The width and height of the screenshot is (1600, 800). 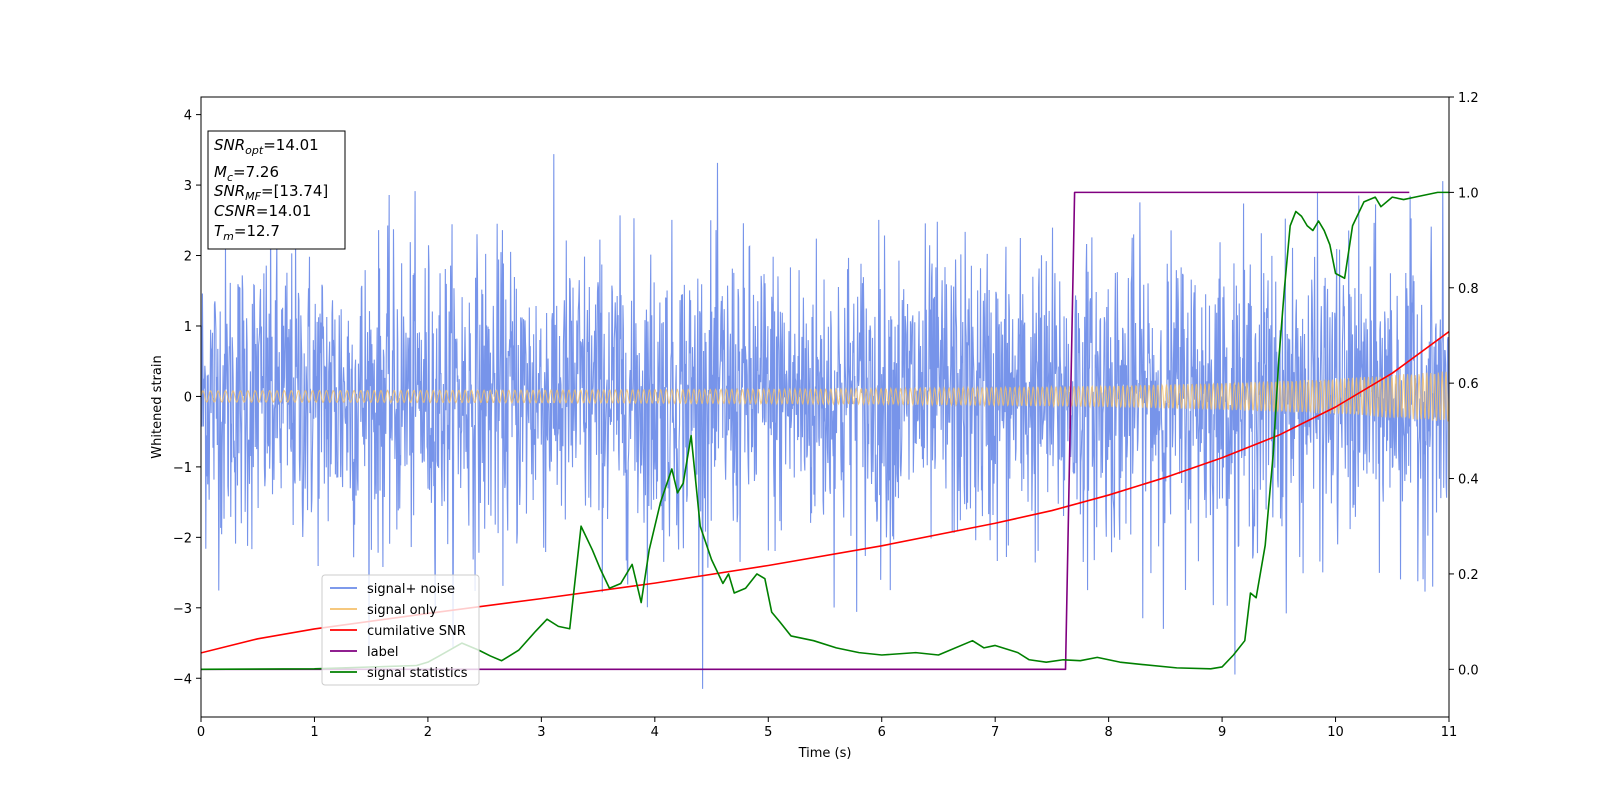 I want to click on x-tick-label: 5, so click(x=768, y=732).